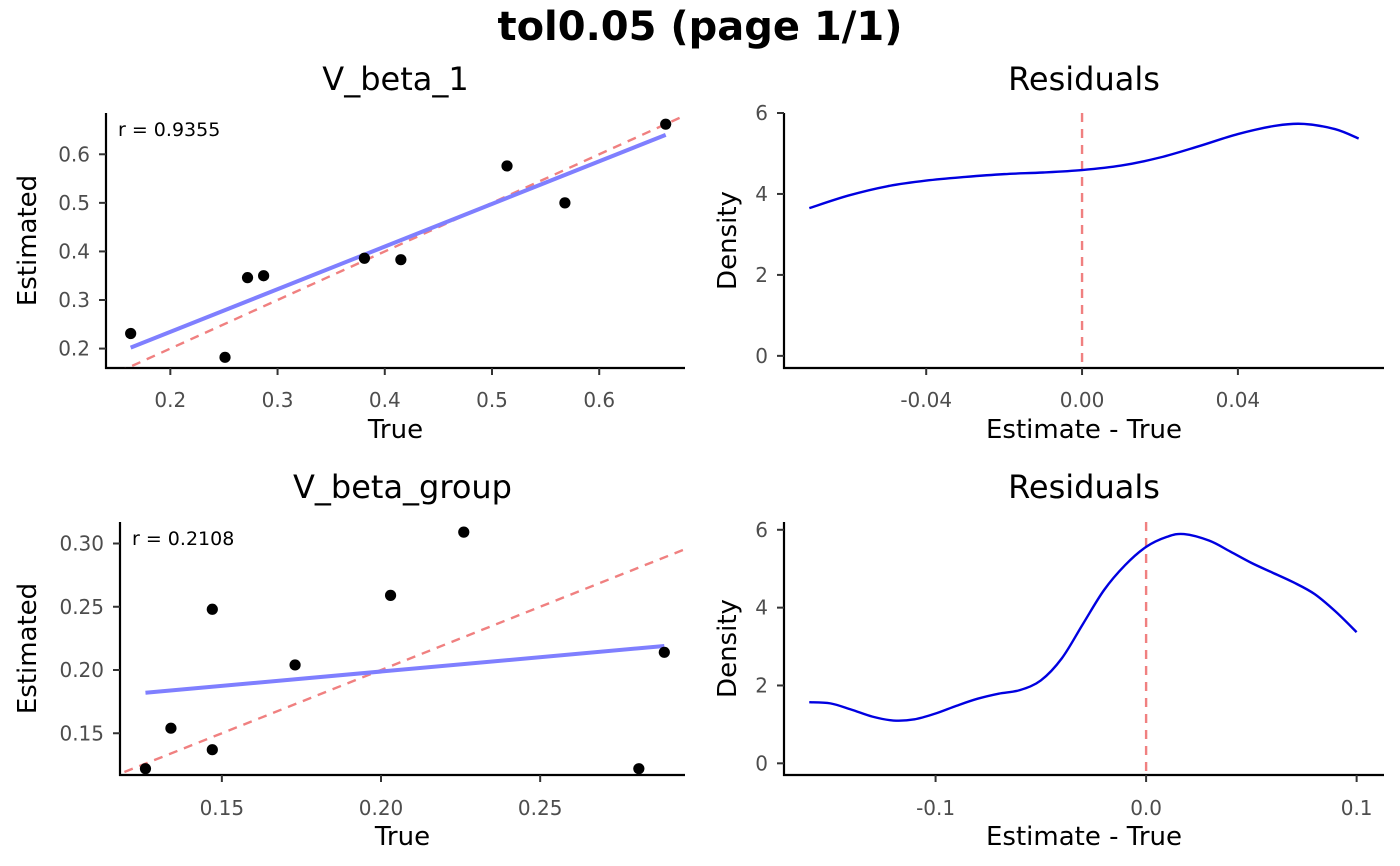 This screenshot has width=1400, height=866. Describe the element at coordinates (1146, 808) in the screenshot. I see `x-tick-label: 0.0` at that location.